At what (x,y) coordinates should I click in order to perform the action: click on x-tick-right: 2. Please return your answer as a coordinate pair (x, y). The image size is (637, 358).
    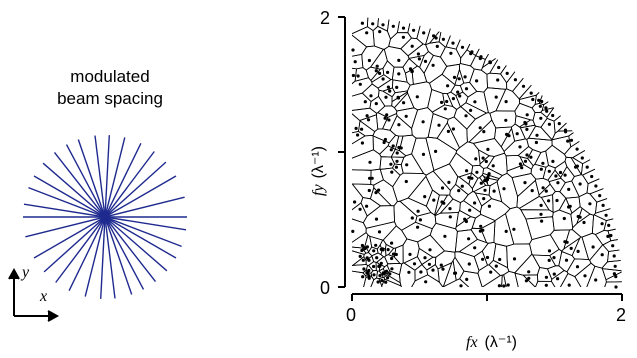
    Looking at the image, I should click on (621, 315).